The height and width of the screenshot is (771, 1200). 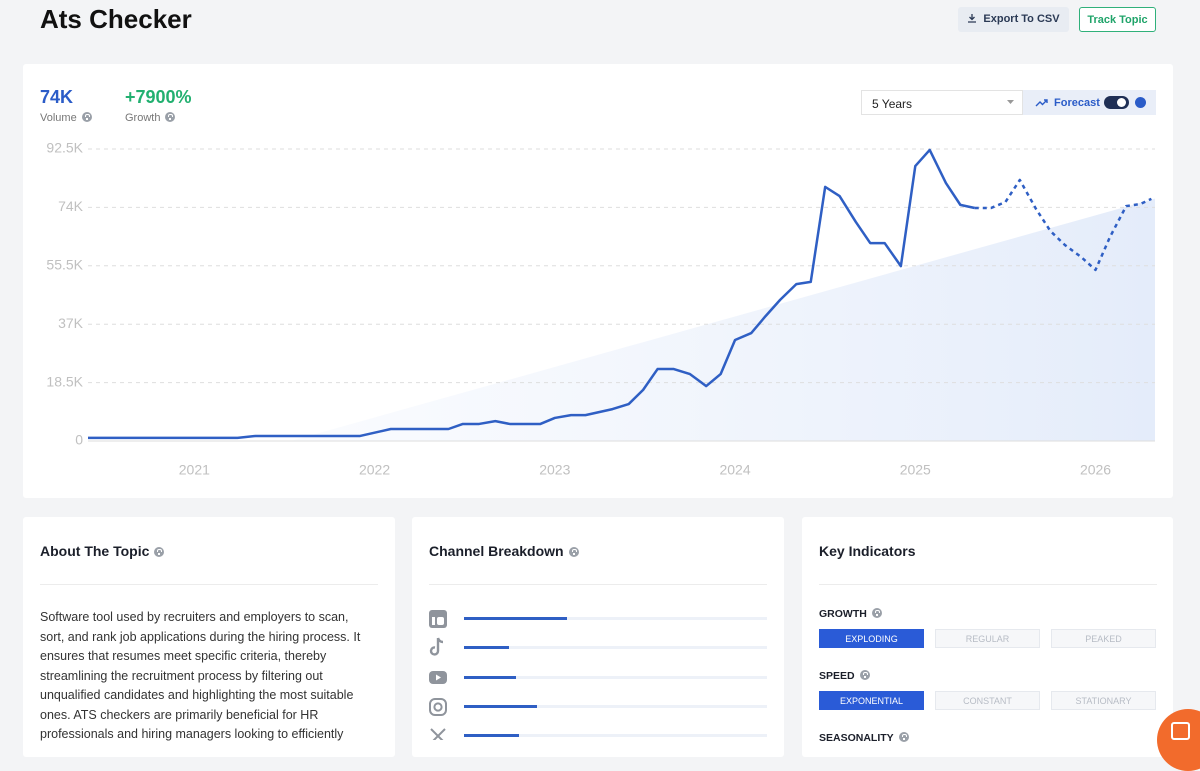 I want to click on metric-label: Volume, so click(x=66, y=118).